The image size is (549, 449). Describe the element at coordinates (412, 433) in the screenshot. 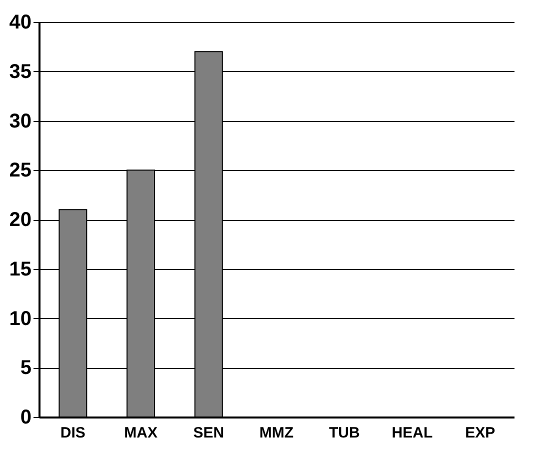

I see `x-tick-label: HEAL` at that location.